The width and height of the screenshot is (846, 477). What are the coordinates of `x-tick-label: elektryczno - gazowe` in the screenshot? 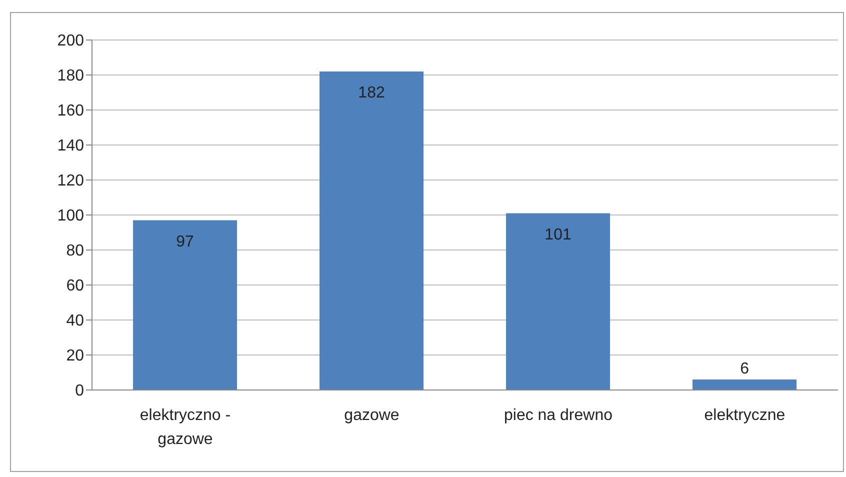 It's located at (185, 427).